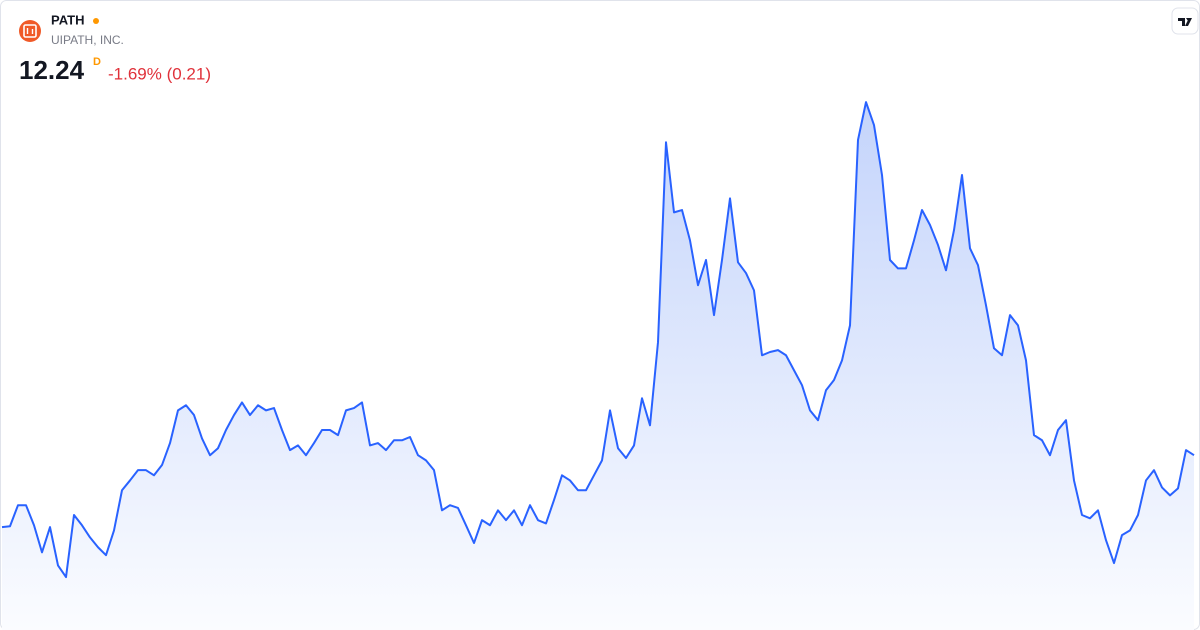 This screenshot has width=1200, height=630. I want to click on price-change: -1.69% (0.21), so click(159, 73).